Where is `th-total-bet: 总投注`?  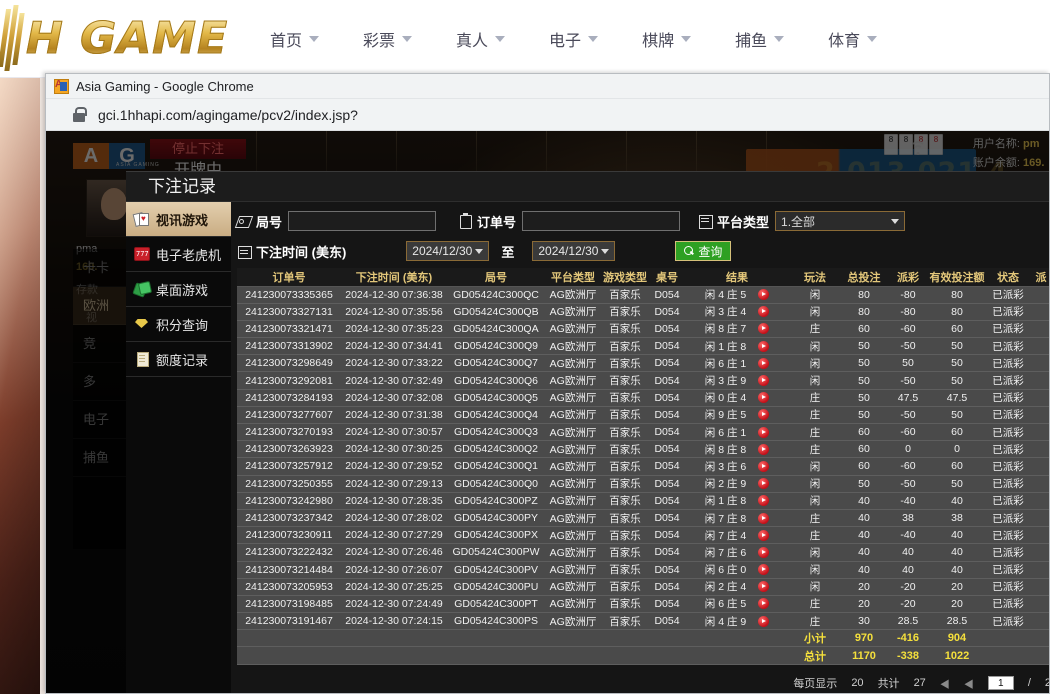
th-total-bet: 总投注 is located at coordinates (864, 277).